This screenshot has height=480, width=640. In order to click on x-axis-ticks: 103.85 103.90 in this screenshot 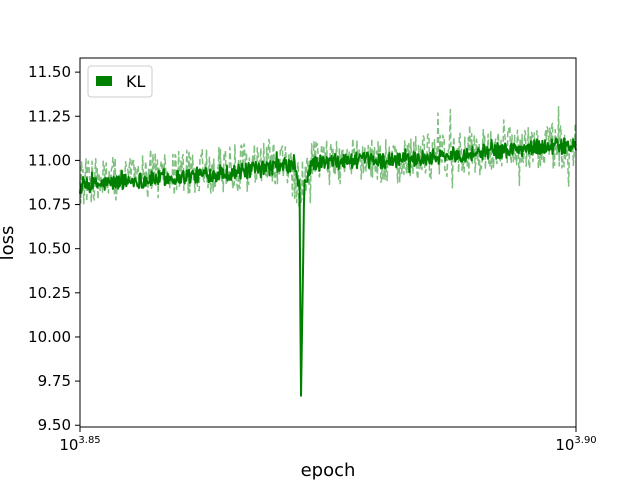, I will do `click(328, 440)`.